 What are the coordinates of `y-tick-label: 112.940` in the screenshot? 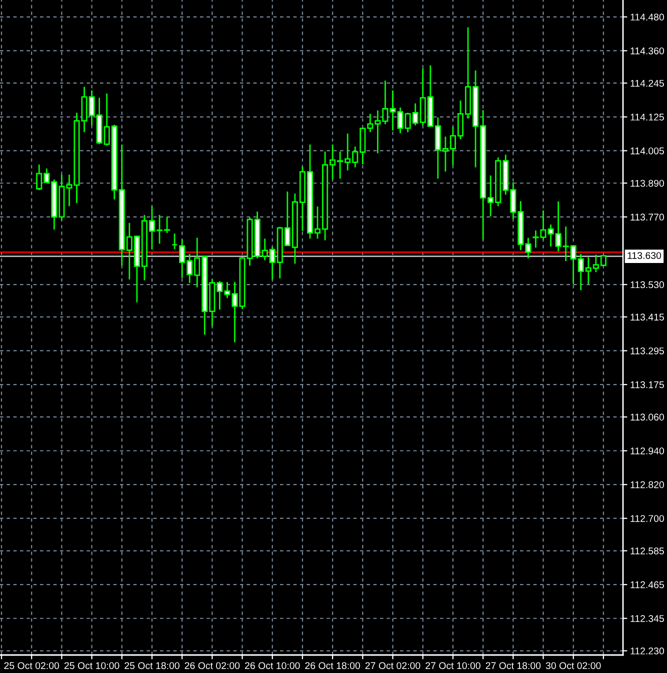 It's located at (647, 450).